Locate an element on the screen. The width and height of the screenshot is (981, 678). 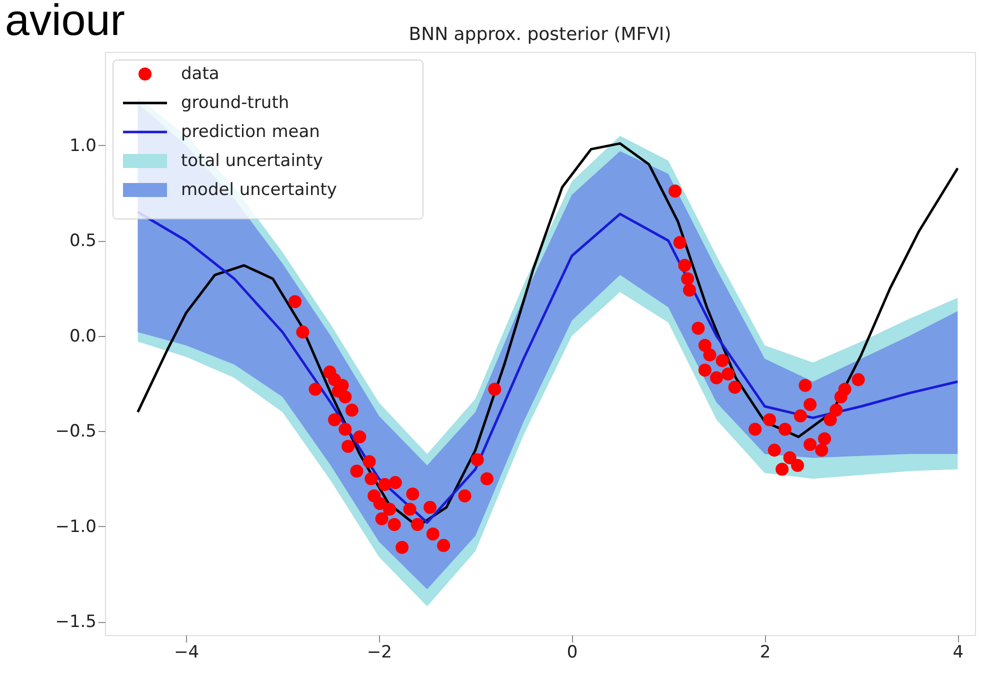
legend-label: ground-truth is located at coordinates (235, 103).